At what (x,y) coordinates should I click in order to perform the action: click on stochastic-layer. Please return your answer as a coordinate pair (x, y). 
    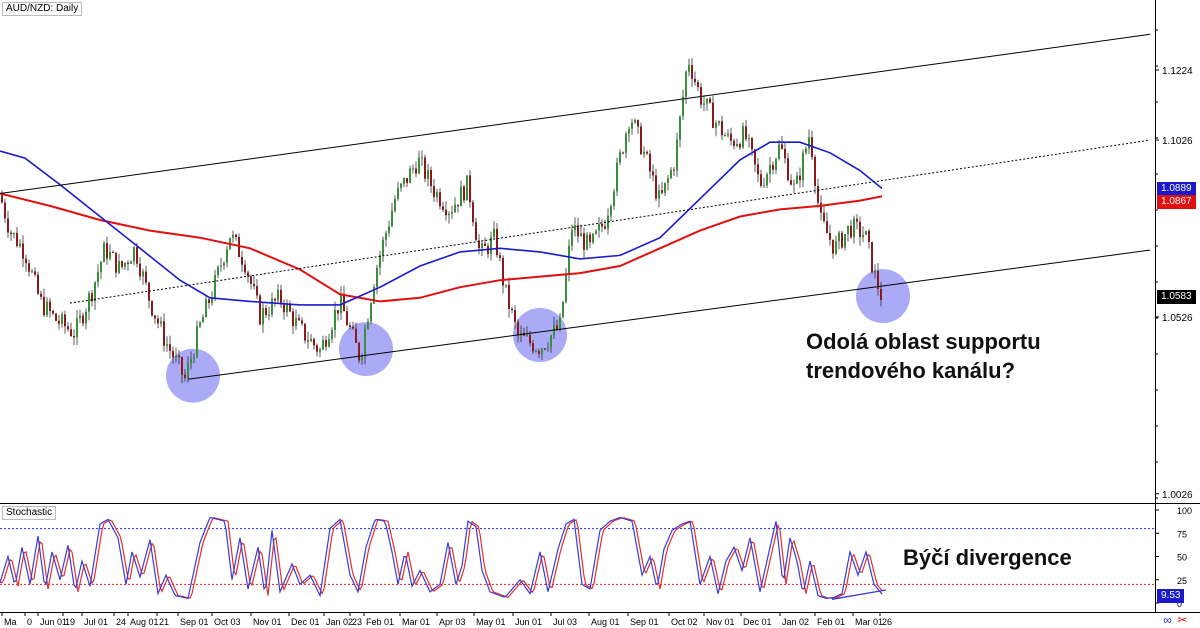
    Looking at the image, I should click on (577, 558).